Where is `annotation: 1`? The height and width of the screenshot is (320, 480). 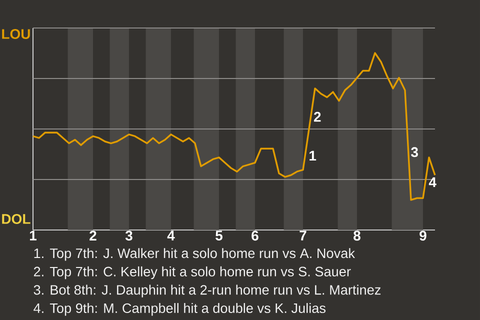
annotation: 1 is located at coordinates (313, 155).